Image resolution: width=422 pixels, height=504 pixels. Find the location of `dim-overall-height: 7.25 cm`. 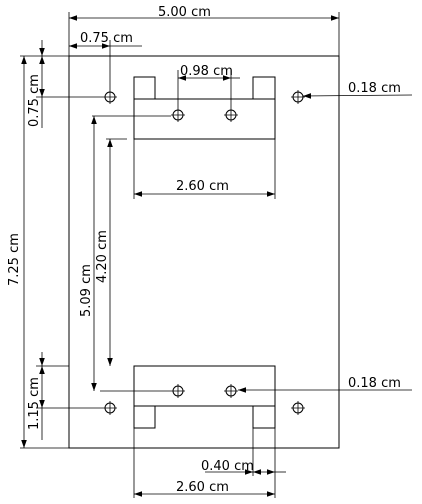

dim-overall-height: 7.25 cm is located at coordinates (14, 259).